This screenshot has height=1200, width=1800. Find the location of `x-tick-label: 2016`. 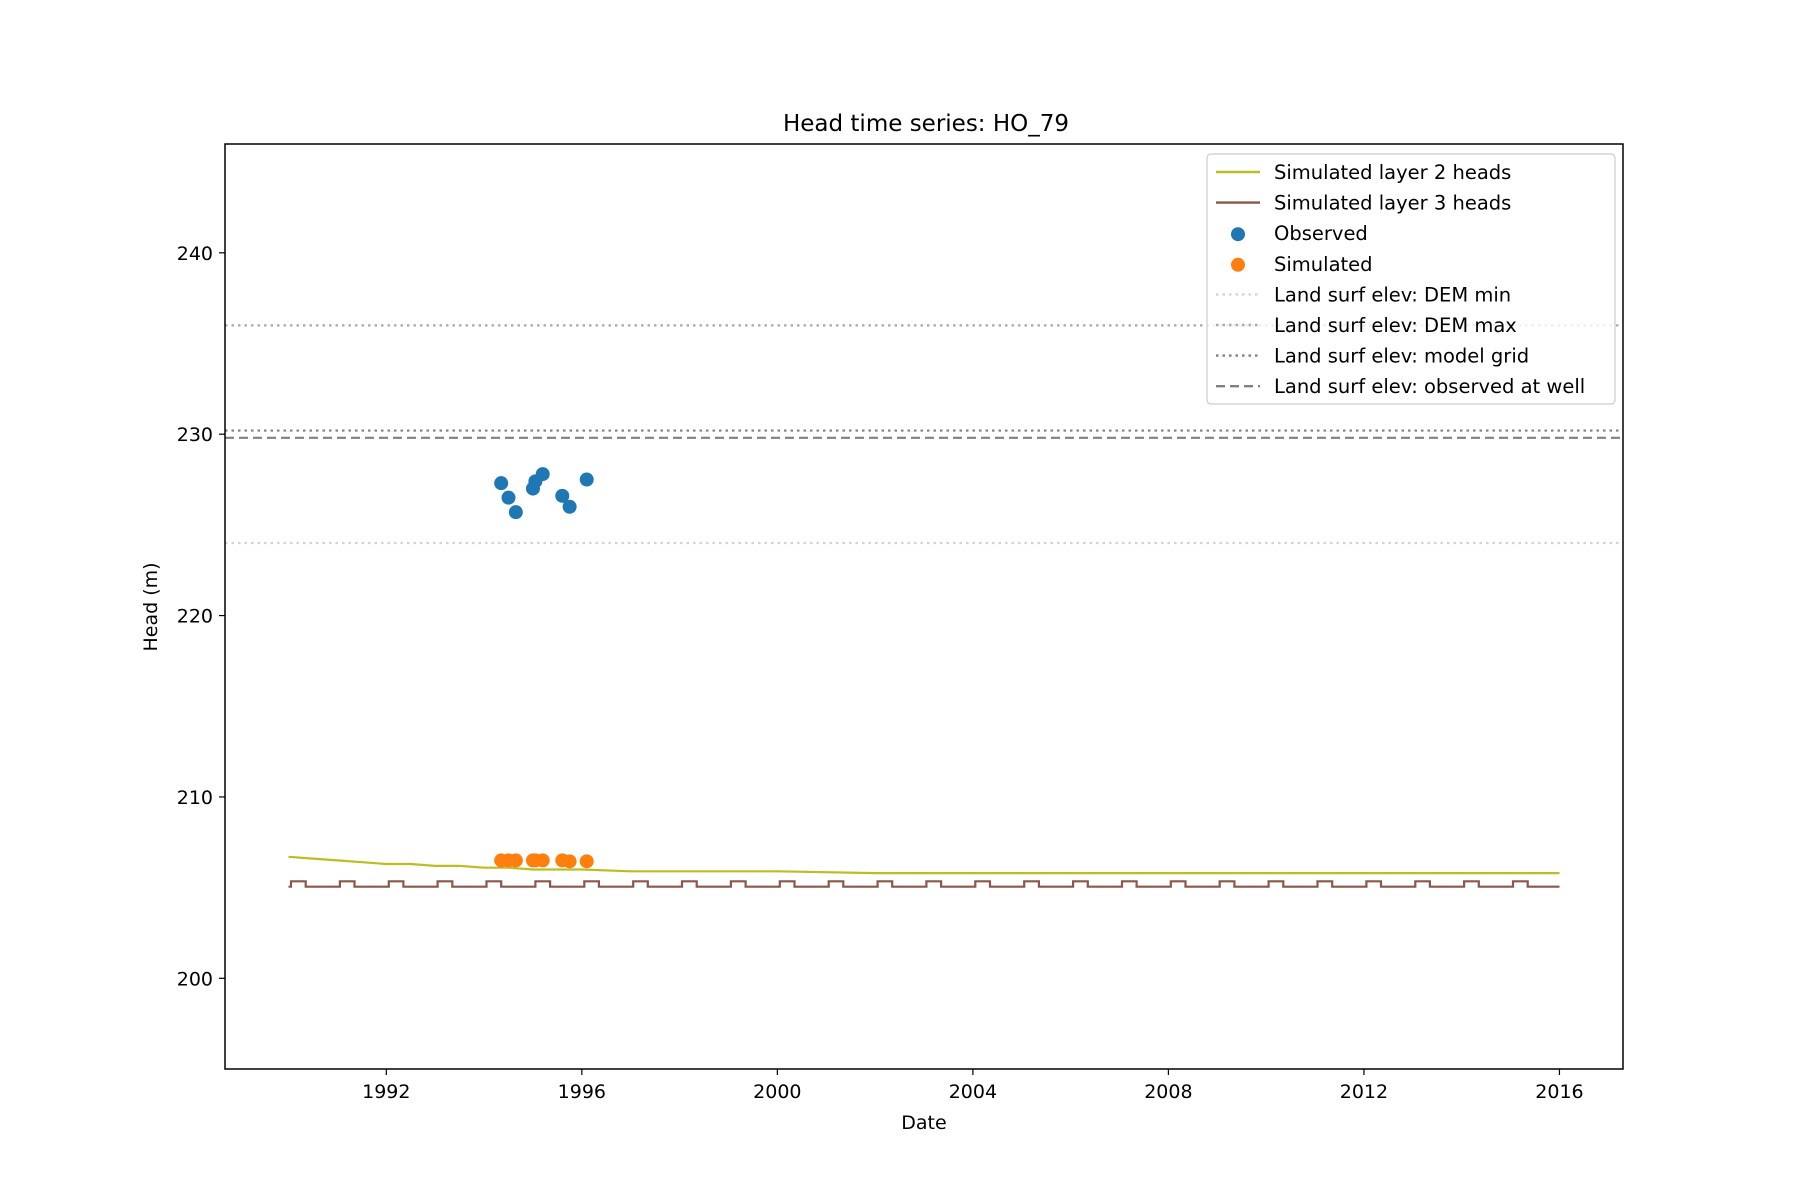

x-tick-label: 2016 is located at coordinates (1559, 1092).